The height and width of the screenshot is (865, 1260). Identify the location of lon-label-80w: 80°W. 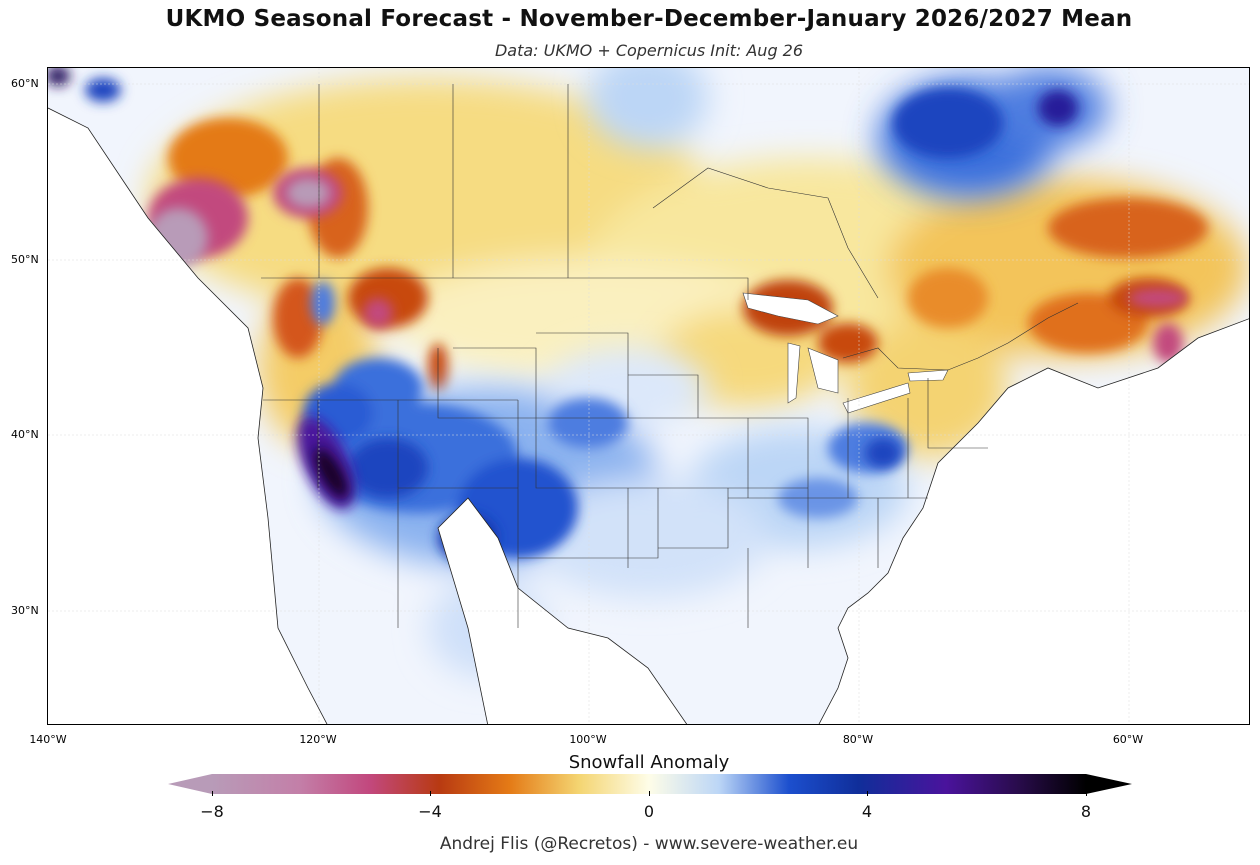
(858, 739).